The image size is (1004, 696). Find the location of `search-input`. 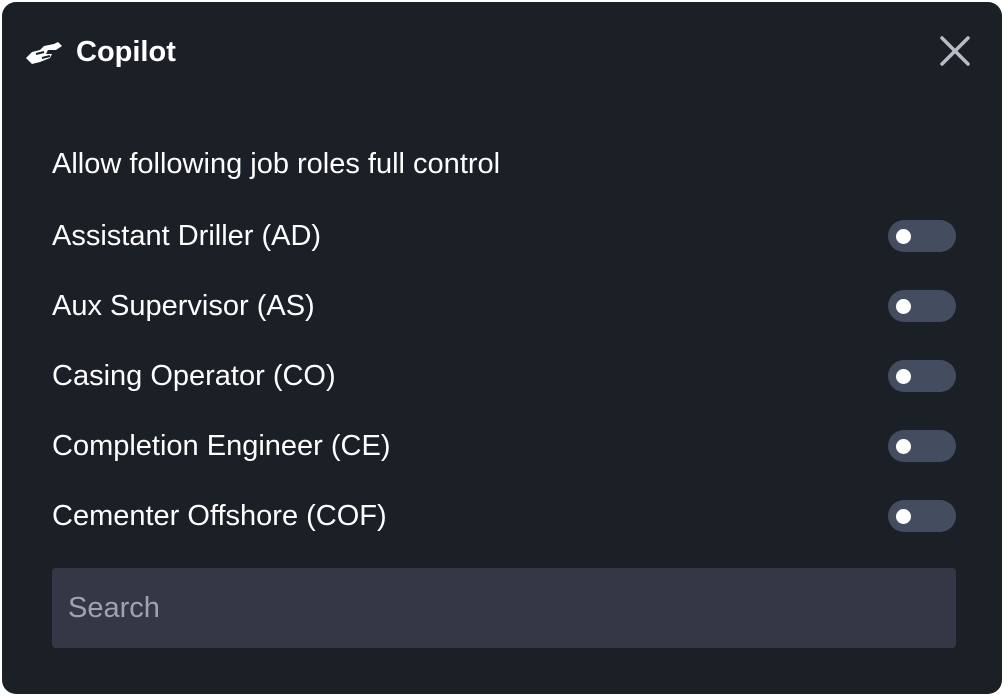

search-input is located at coordinates (504, 608).